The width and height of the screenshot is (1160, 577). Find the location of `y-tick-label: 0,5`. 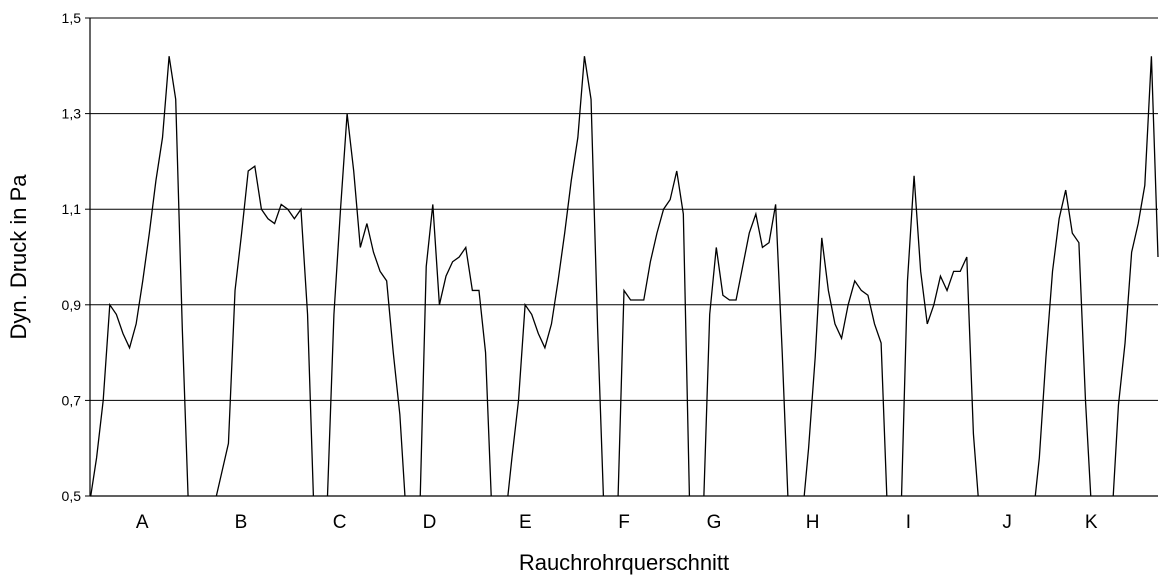

y-tick-label: 0,5 is located at coordinates (72, 496).